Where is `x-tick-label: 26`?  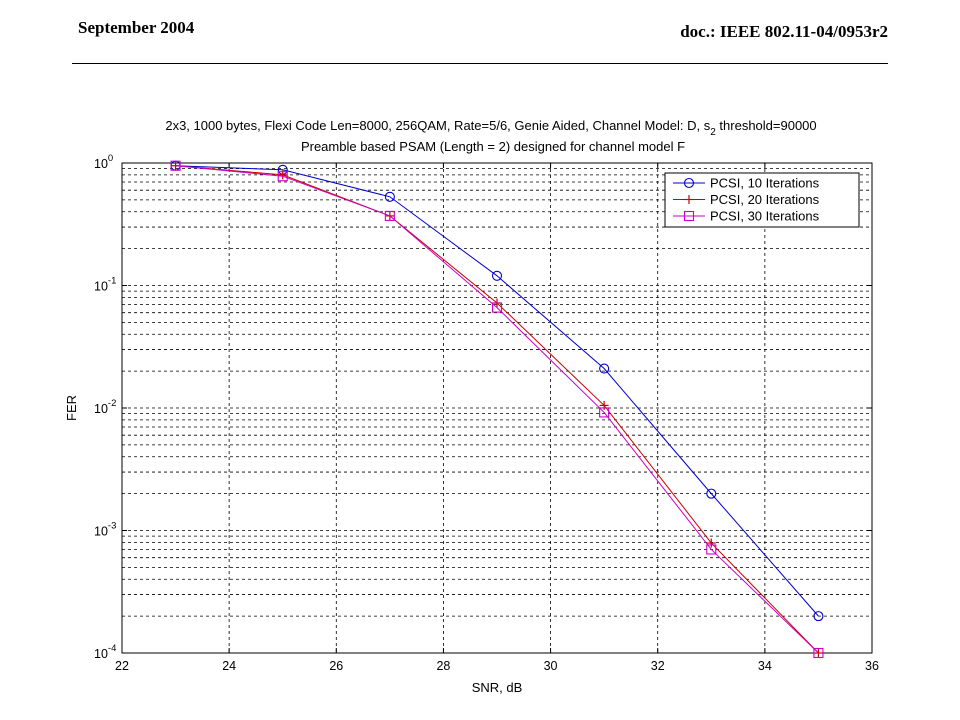 x-tick-label: 26 is located at coordinates (336, 666).